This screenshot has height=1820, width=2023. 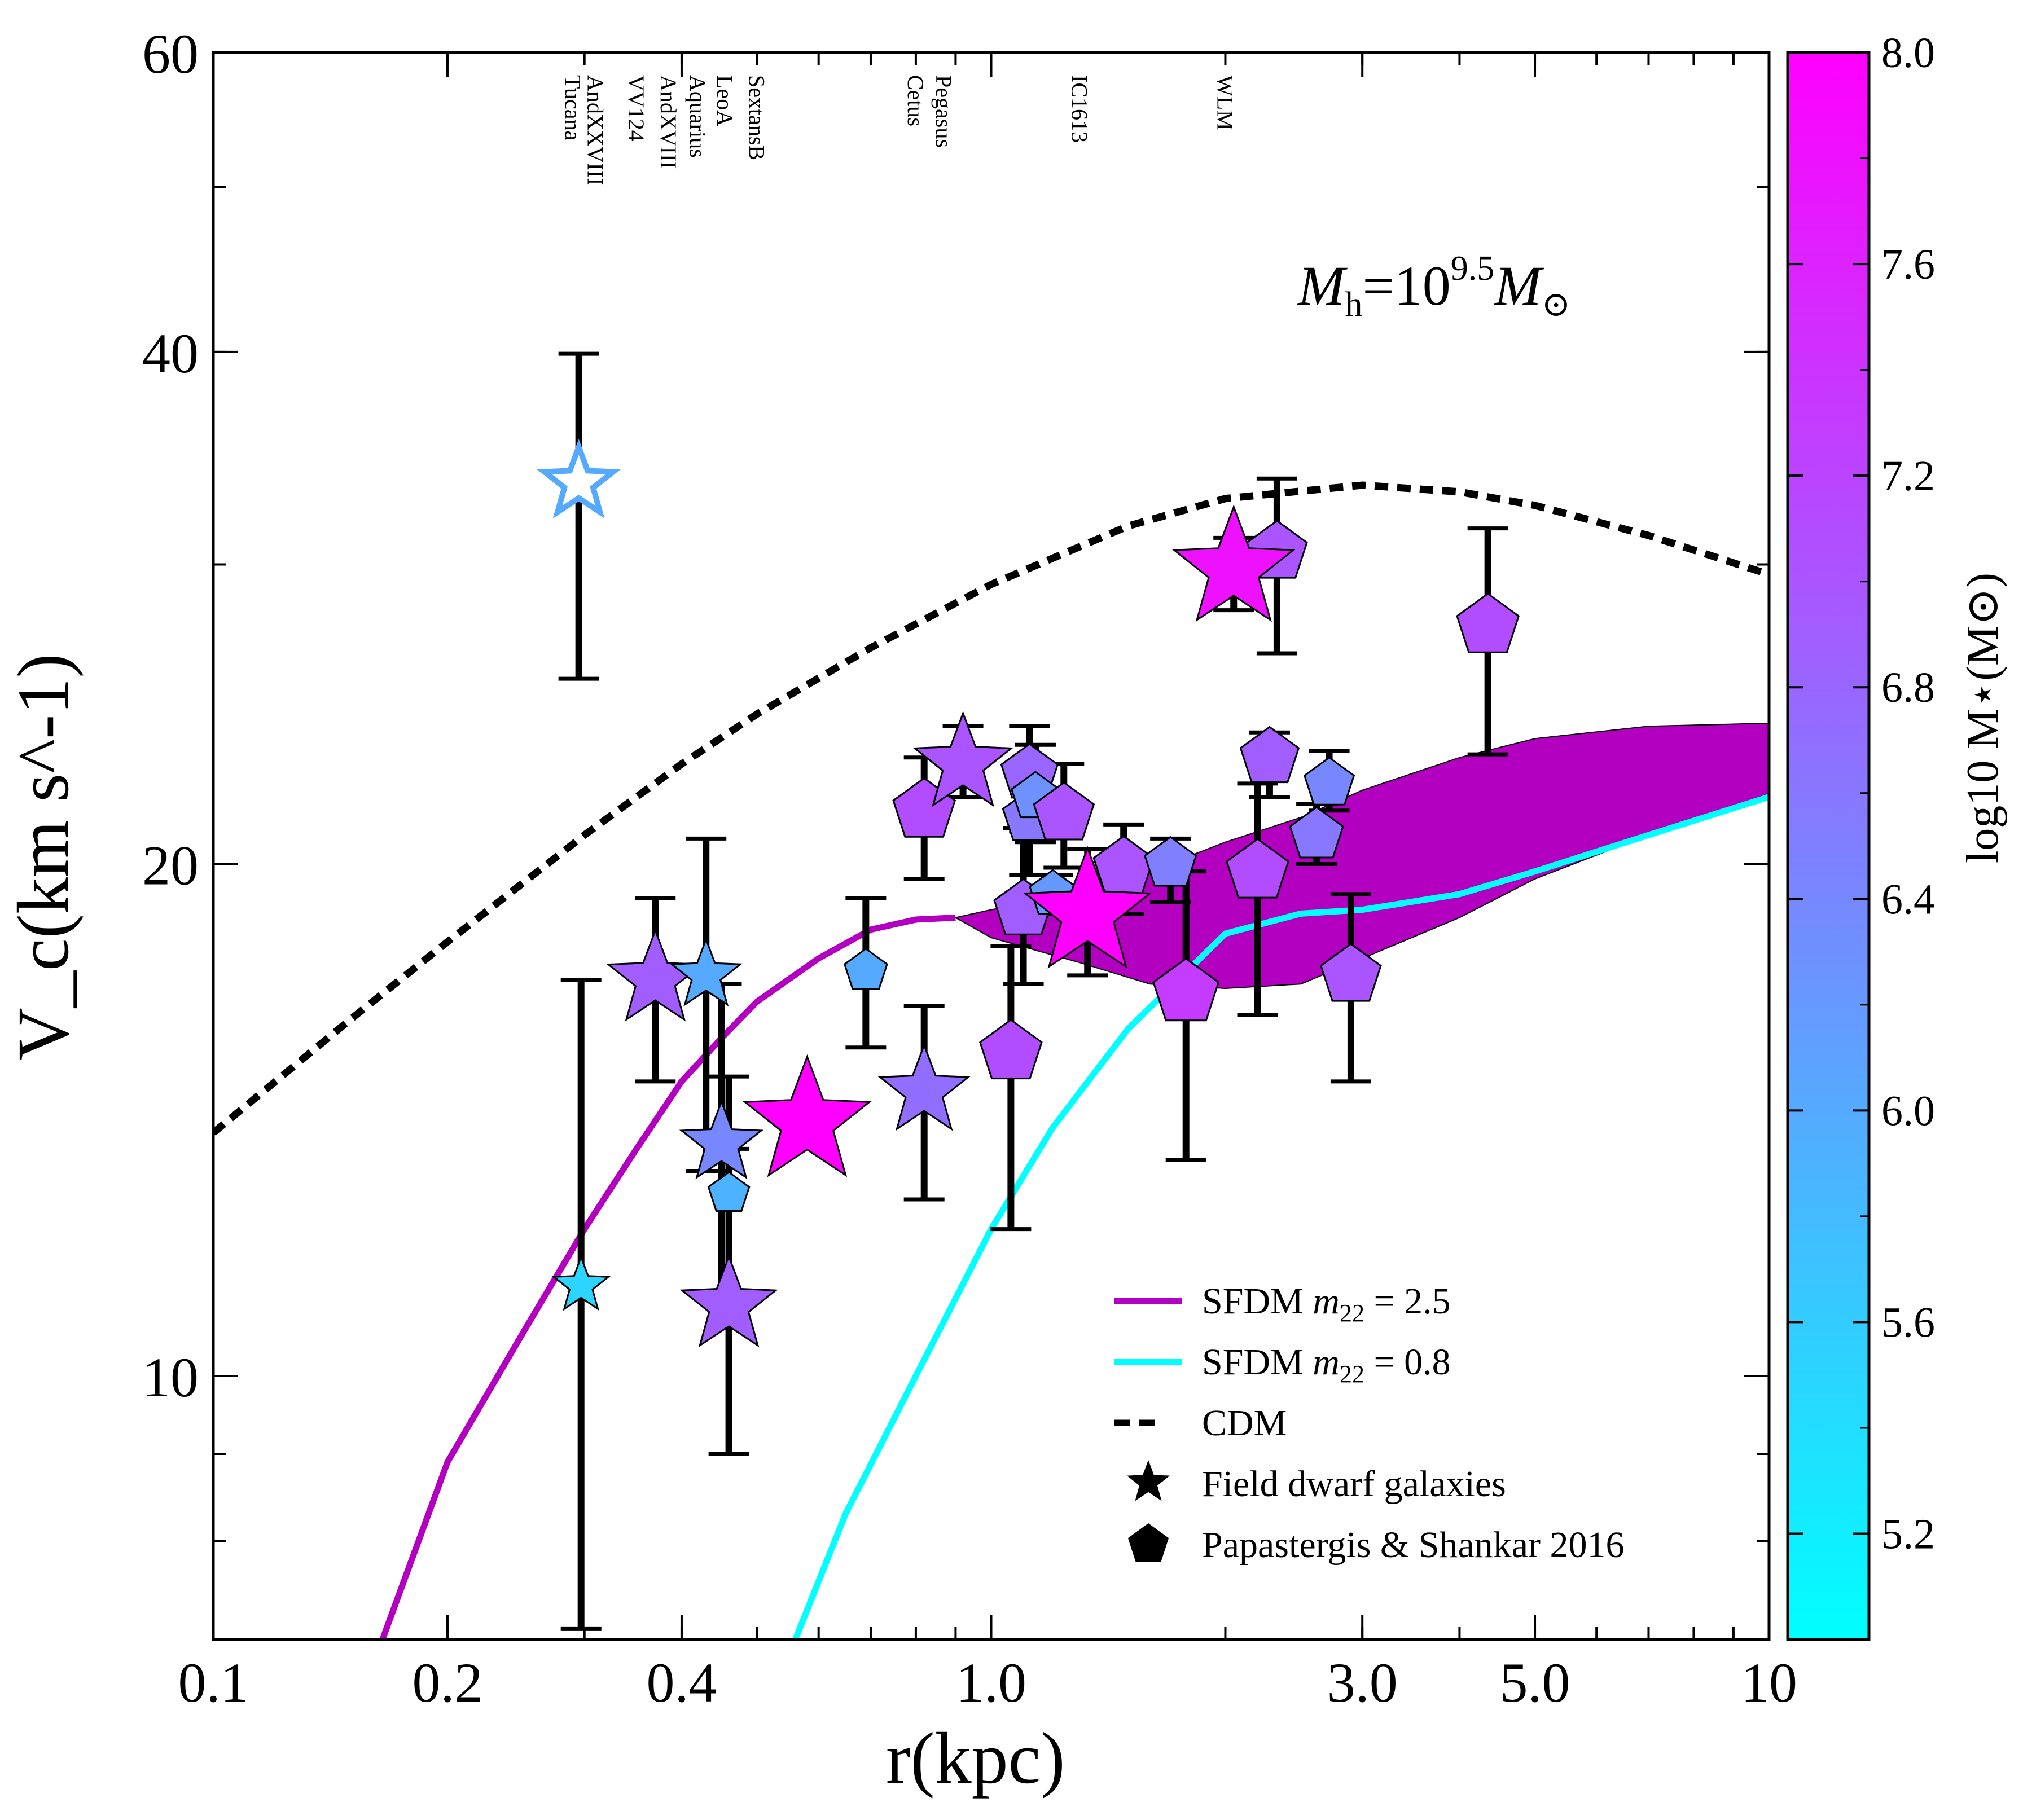 I want to click on x-tick-label-0: 0.1, so click(x=213, y=1682).